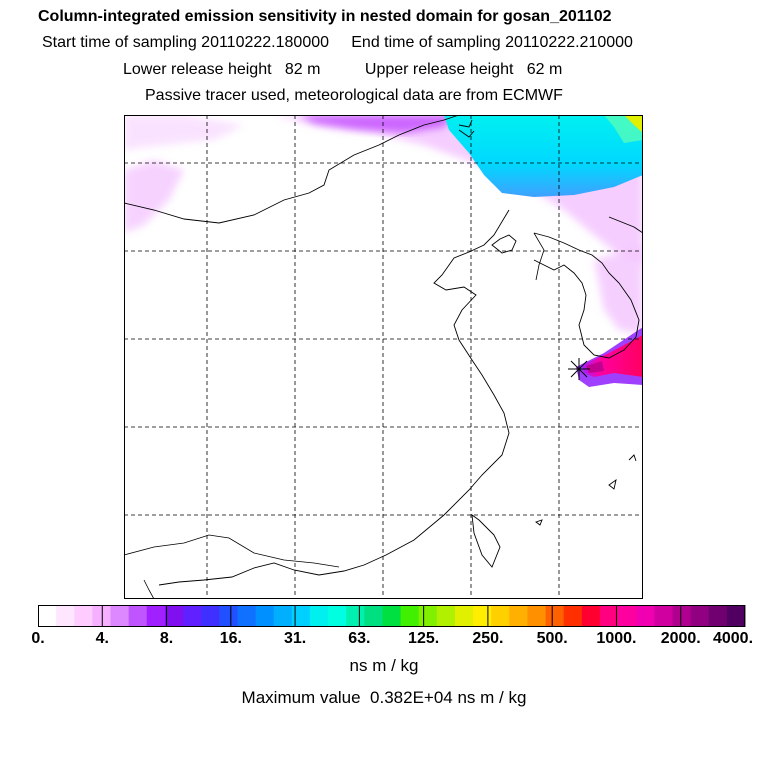  Describe the element at coordinates (616, 638) in the screenshot. I see `colorbar-tick-label: 1000.` at that location.